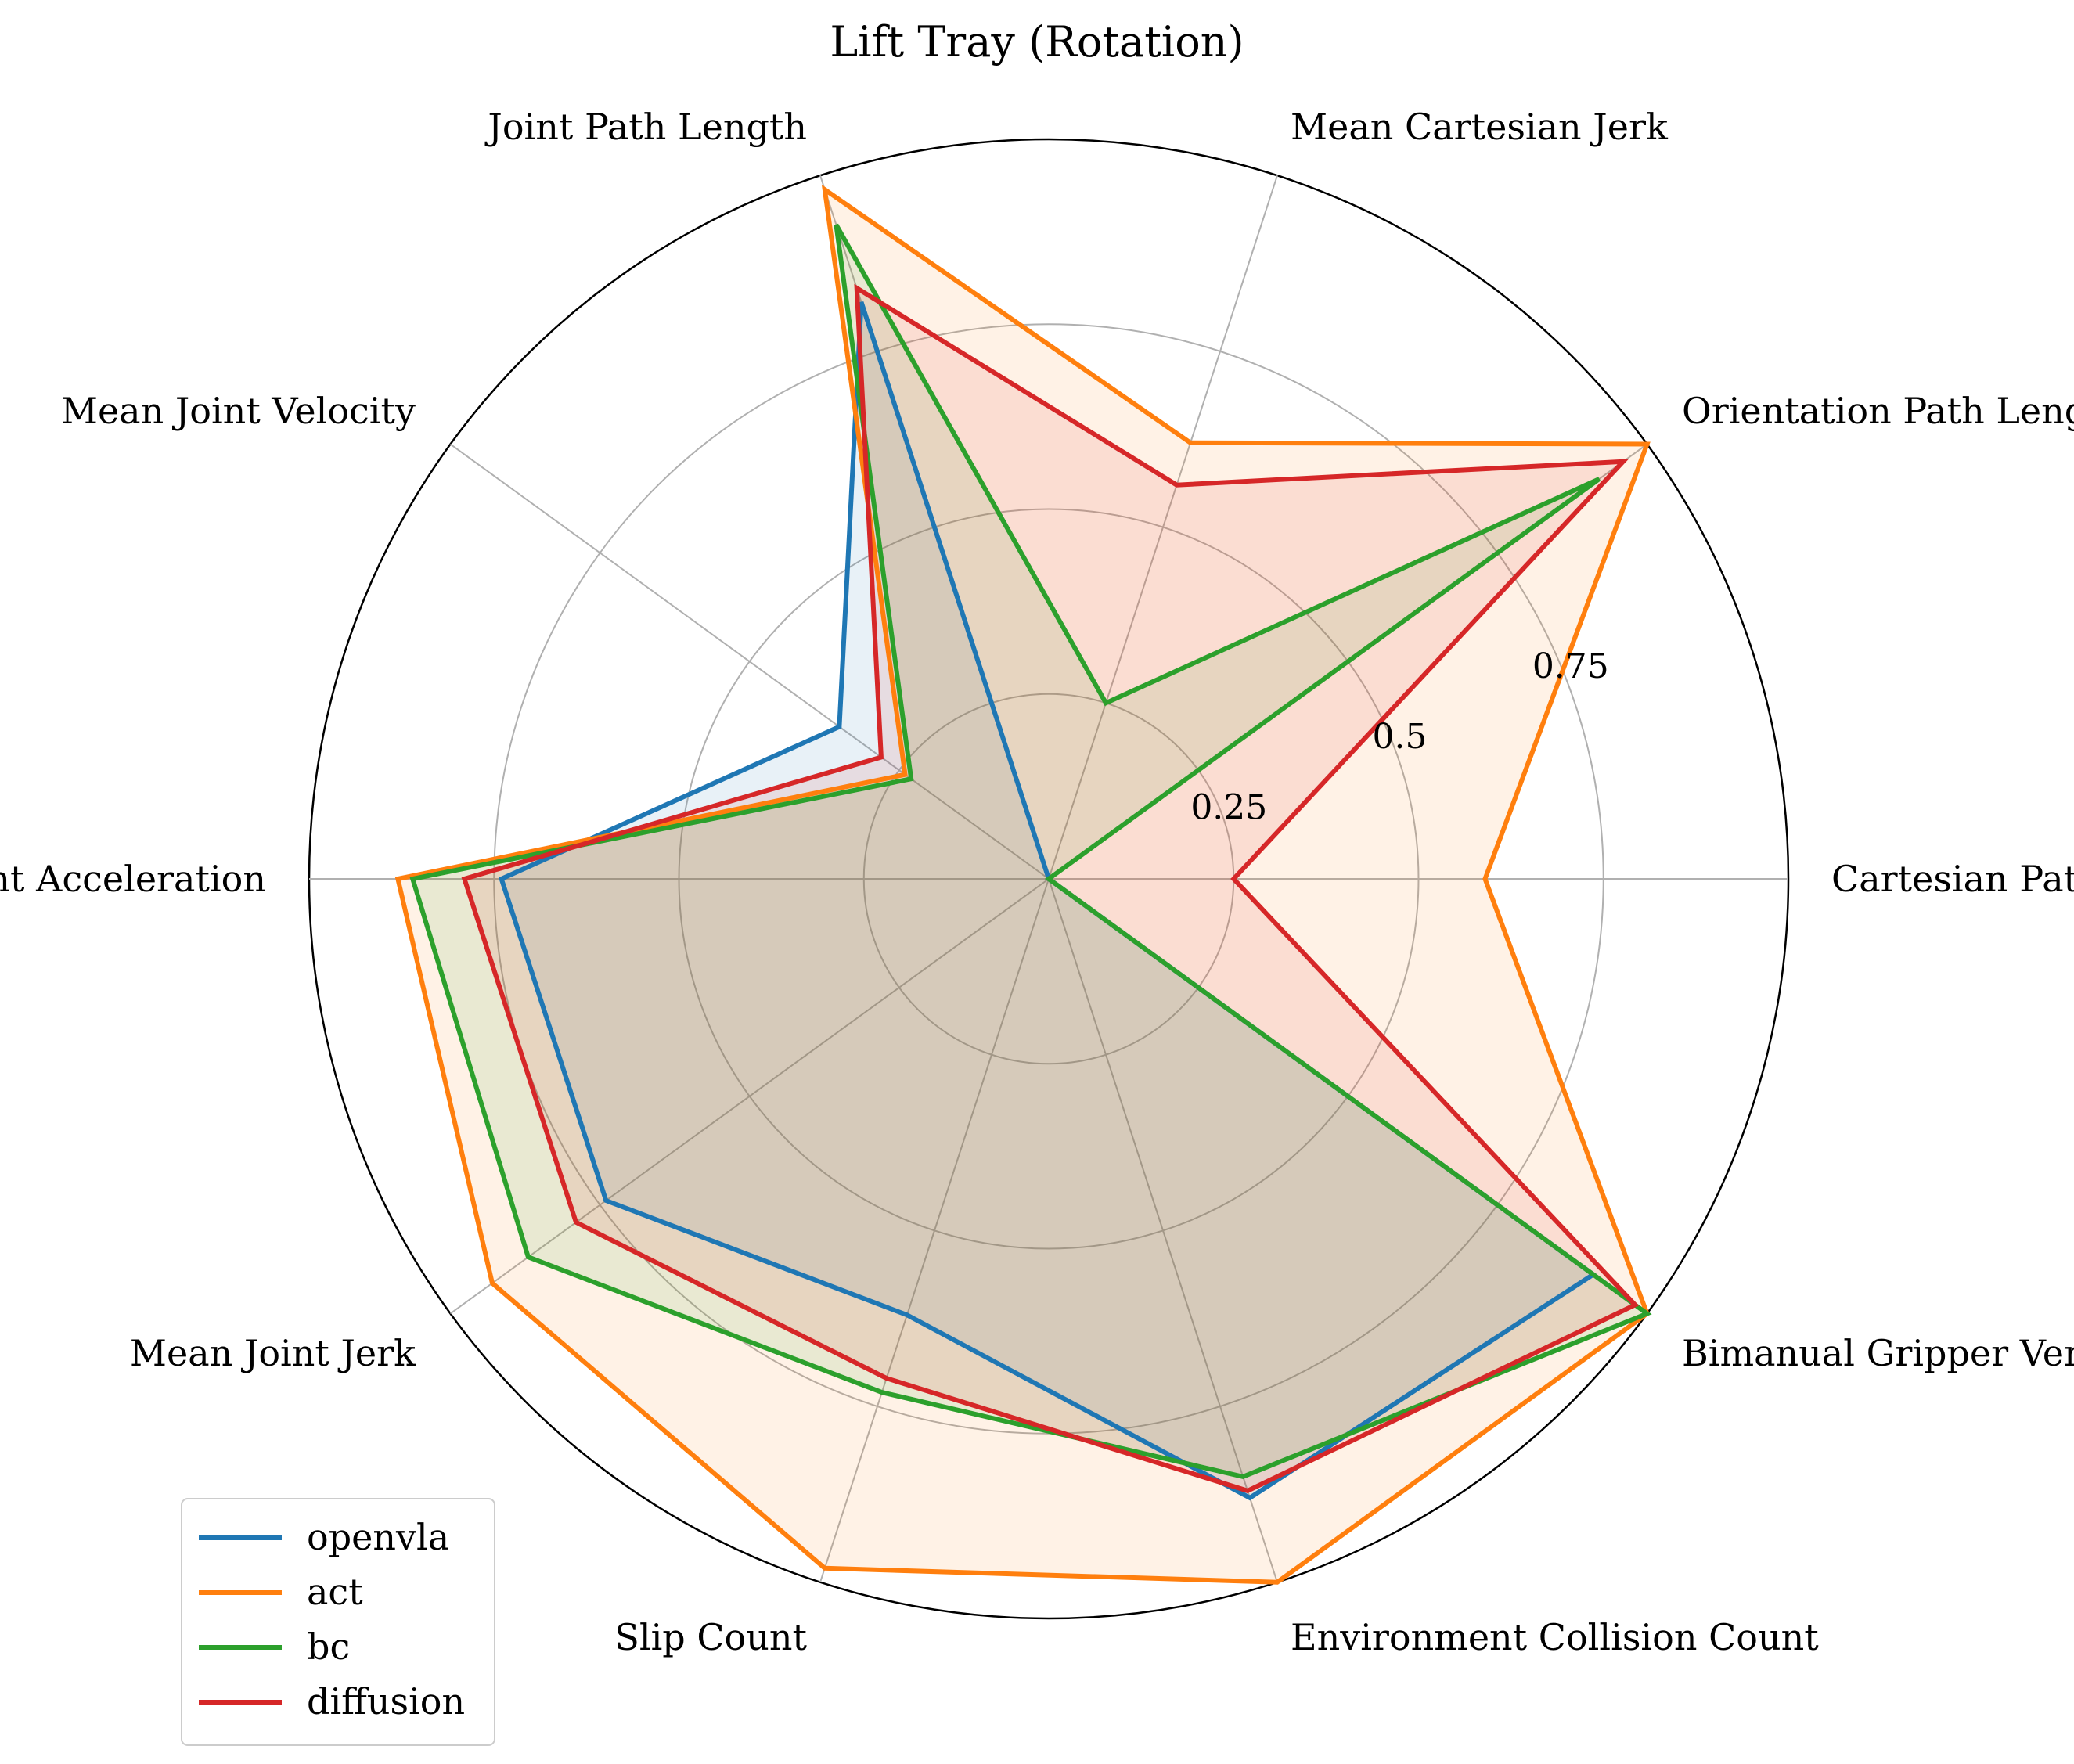 The width and height of the screenshot is (2074, 1764). What do you see at coordinates (1228, 808) in the screenshot?
I see `radial-tick-label: 0.25` at bounding box center [1228, 808].